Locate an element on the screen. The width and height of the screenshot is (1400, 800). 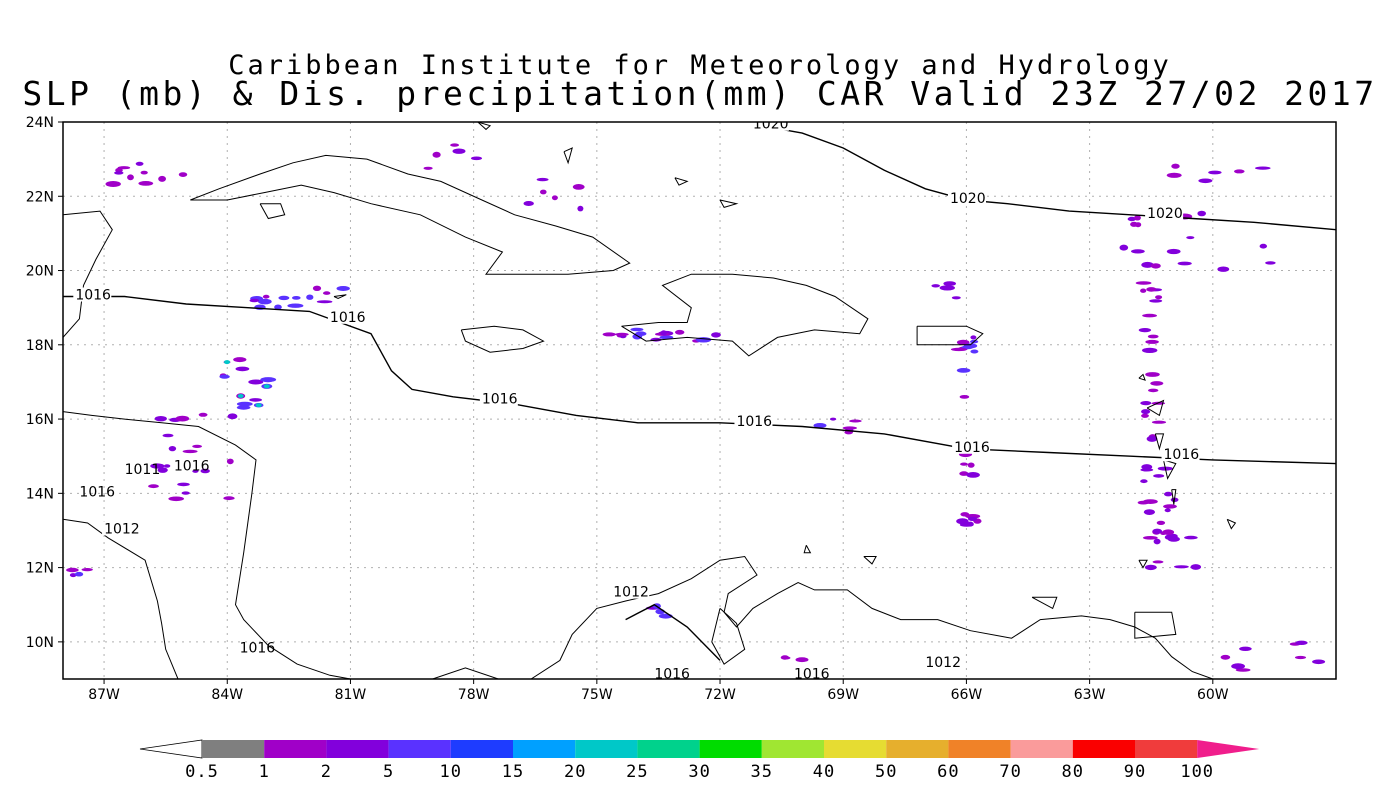
isobar-label: 1012 is located at coordinates (631, 593).